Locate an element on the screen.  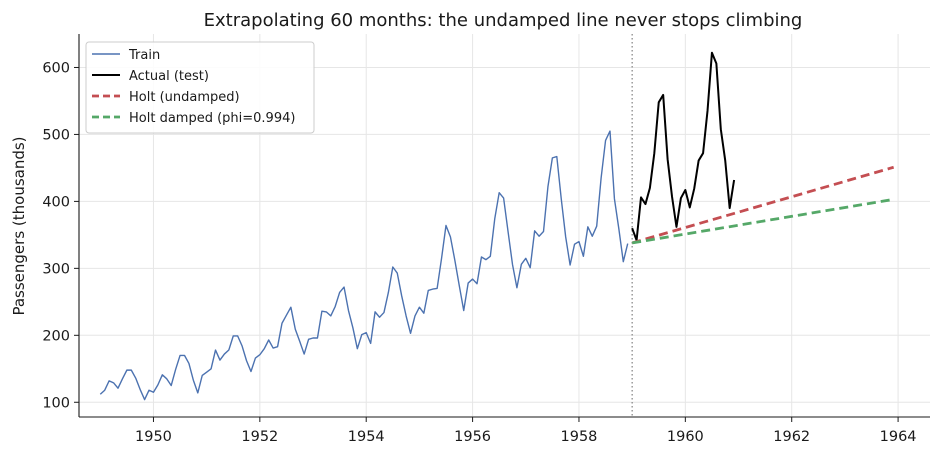
y-tick-label: 600 is located at coordinates (56, 68).